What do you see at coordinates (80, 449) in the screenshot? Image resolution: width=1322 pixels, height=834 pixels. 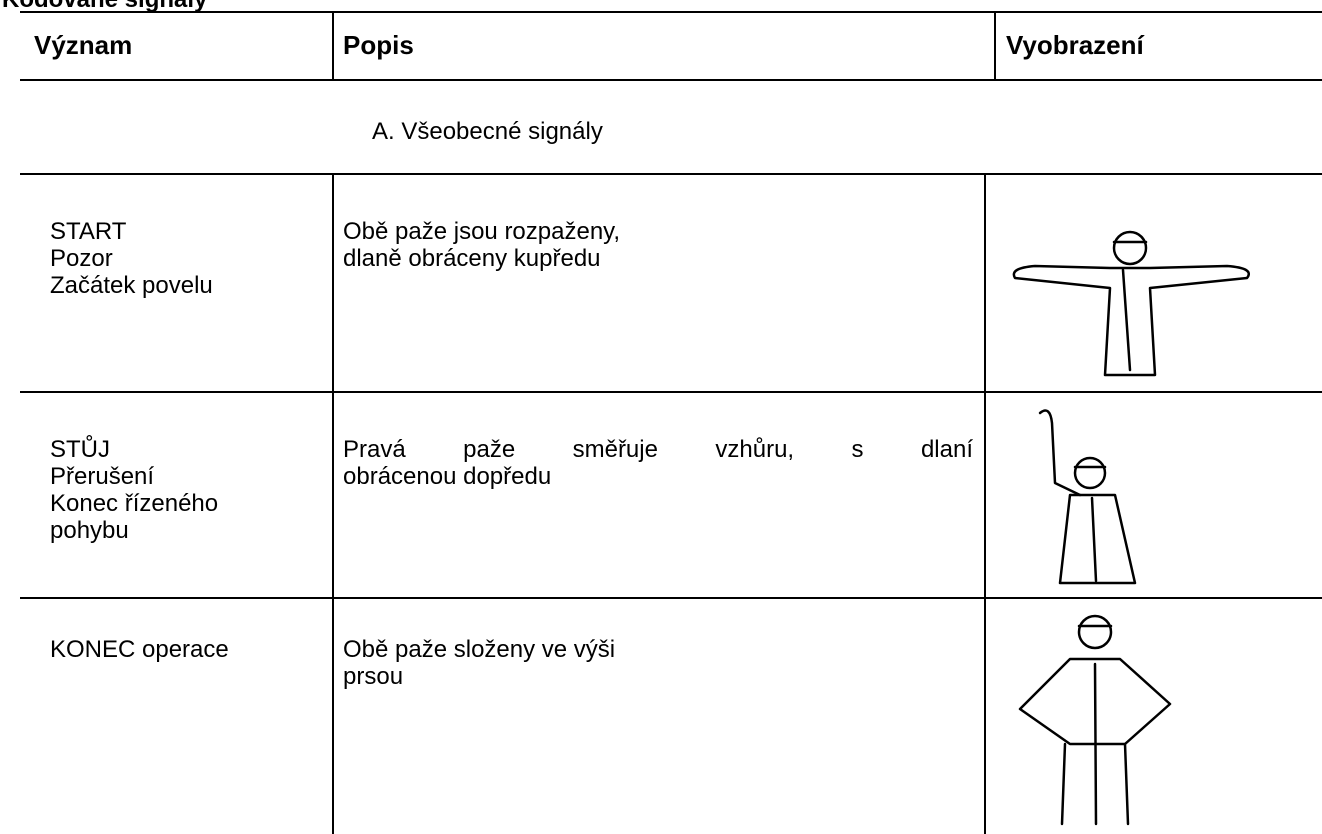 I see `text-line: STŮJ` at bounding box center [80, 449].